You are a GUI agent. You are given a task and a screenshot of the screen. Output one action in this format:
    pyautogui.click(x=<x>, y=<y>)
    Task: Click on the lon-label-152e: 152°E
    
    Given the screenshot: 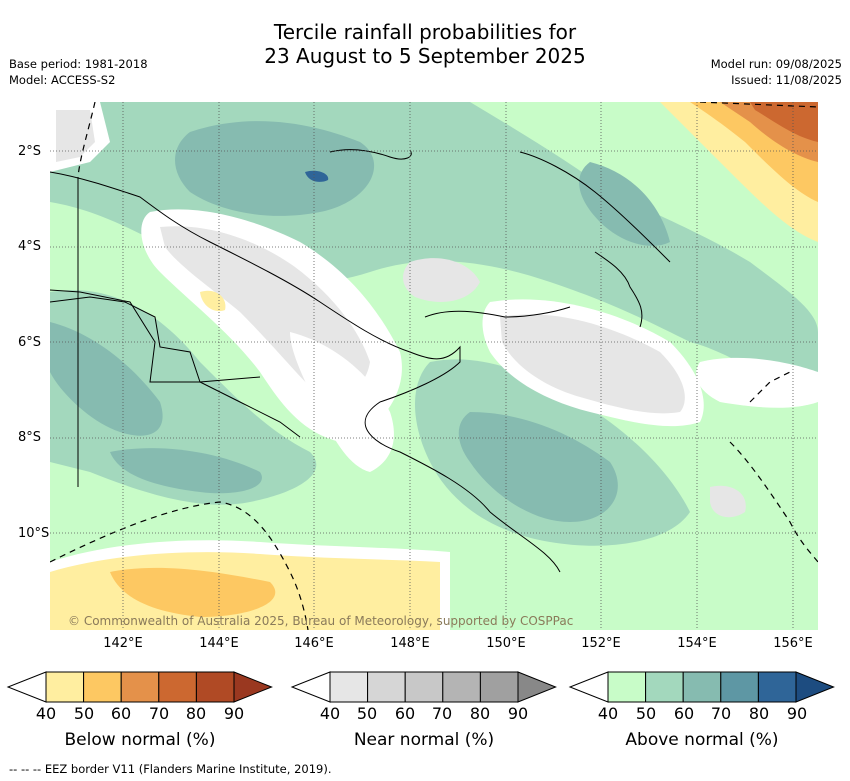 What is the action you would take?
    pyautogui.click(x=601, y=643)
    